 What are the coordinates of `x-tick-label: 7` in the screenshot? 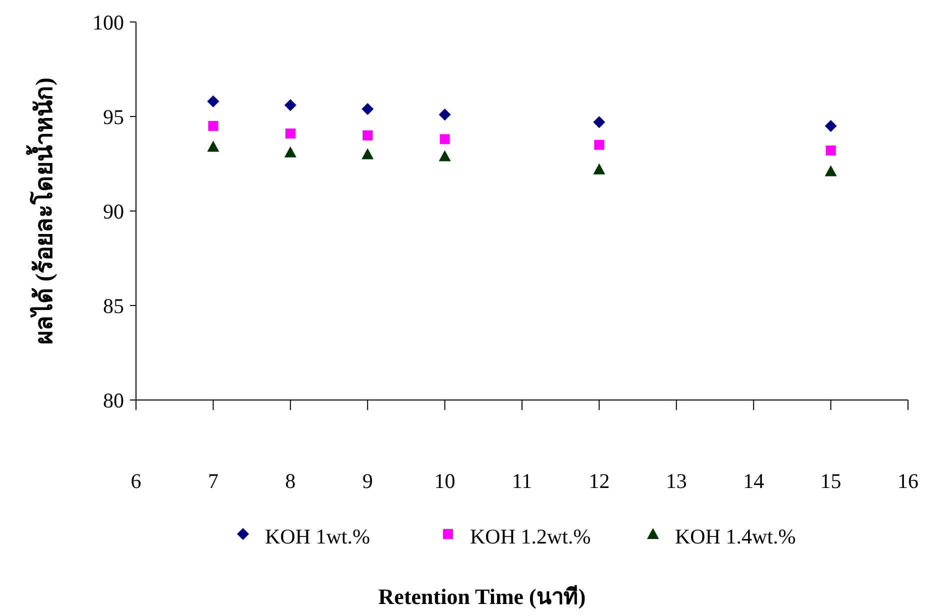 It's located at (213, 481).